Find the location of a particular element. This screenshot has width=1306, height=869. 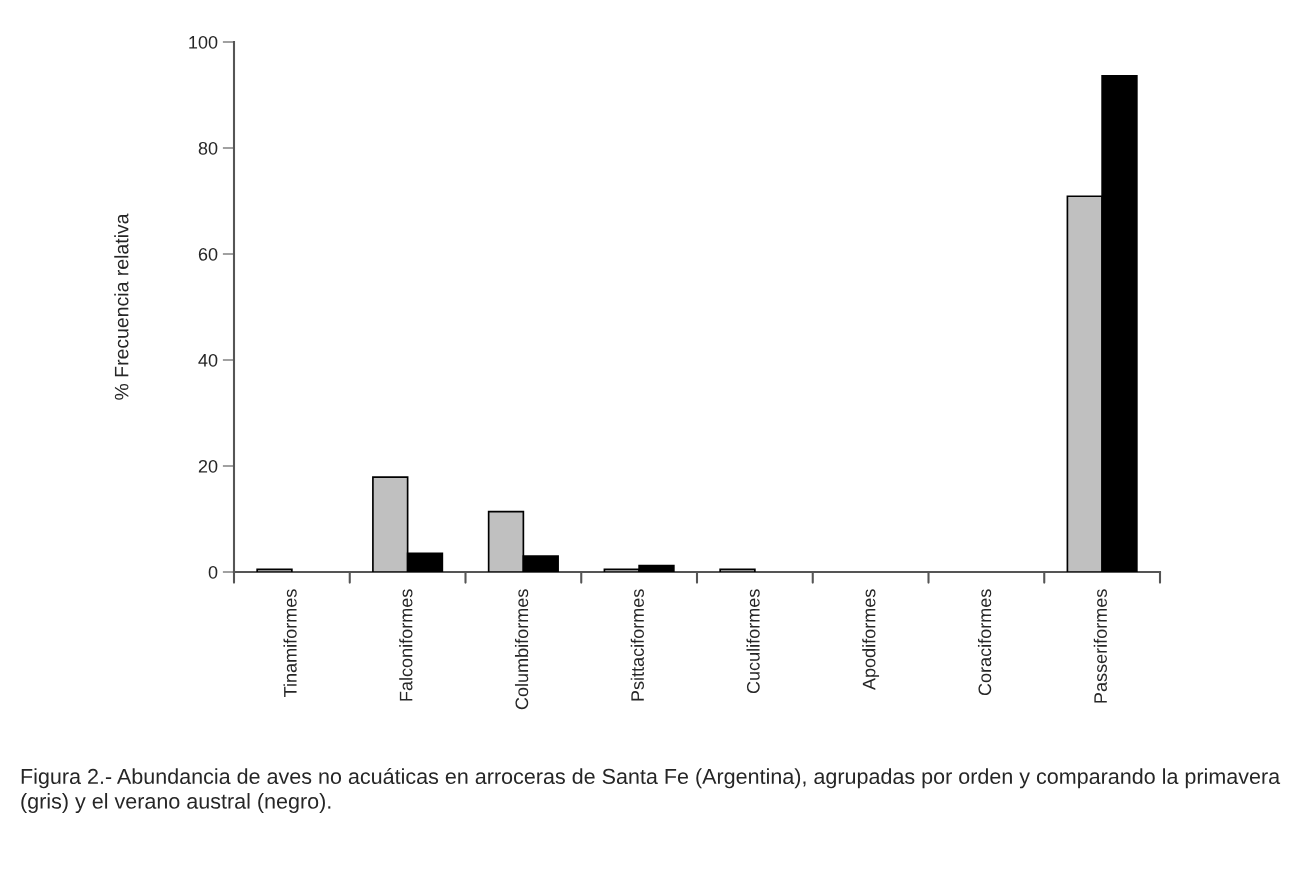

x-tick-label: Tinamiformes is located at coordinates (290, 643).